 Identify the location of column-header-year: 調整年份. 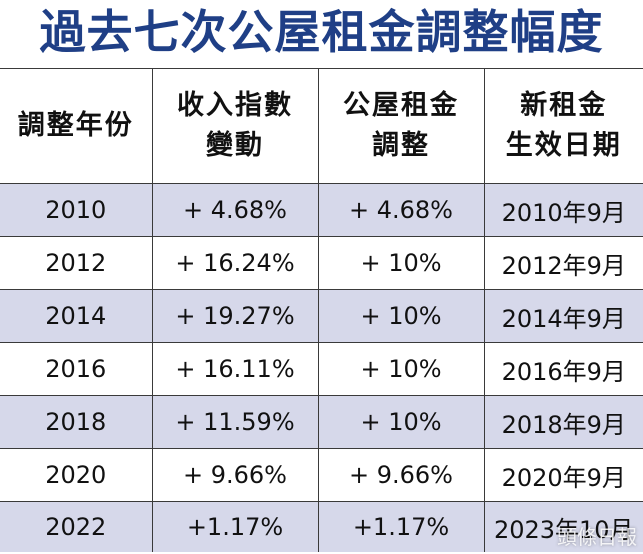
(76, 126).